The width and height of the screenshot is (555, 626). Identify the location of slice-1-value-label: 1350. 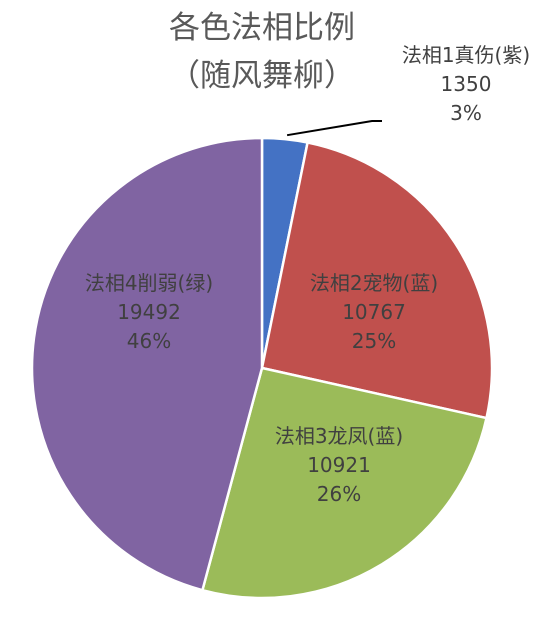
(466, 84).